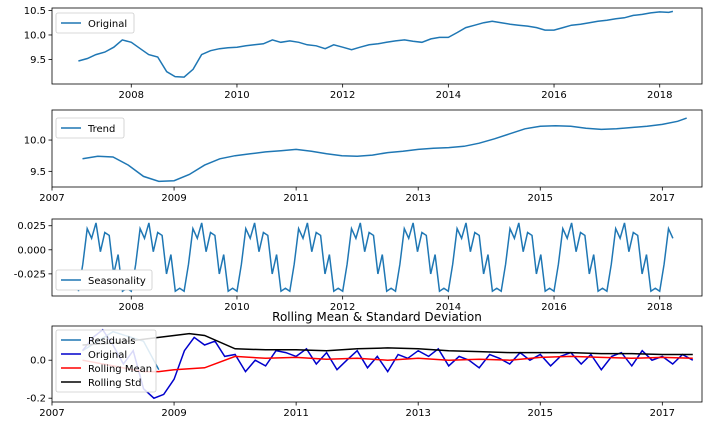 This screenshot has height=424, width=712. What do you see at coordinates (120, 369) in the screenshot?
I see `legend-label-rolling-mean: Rolling Mean` at bounding box center [120, 369].